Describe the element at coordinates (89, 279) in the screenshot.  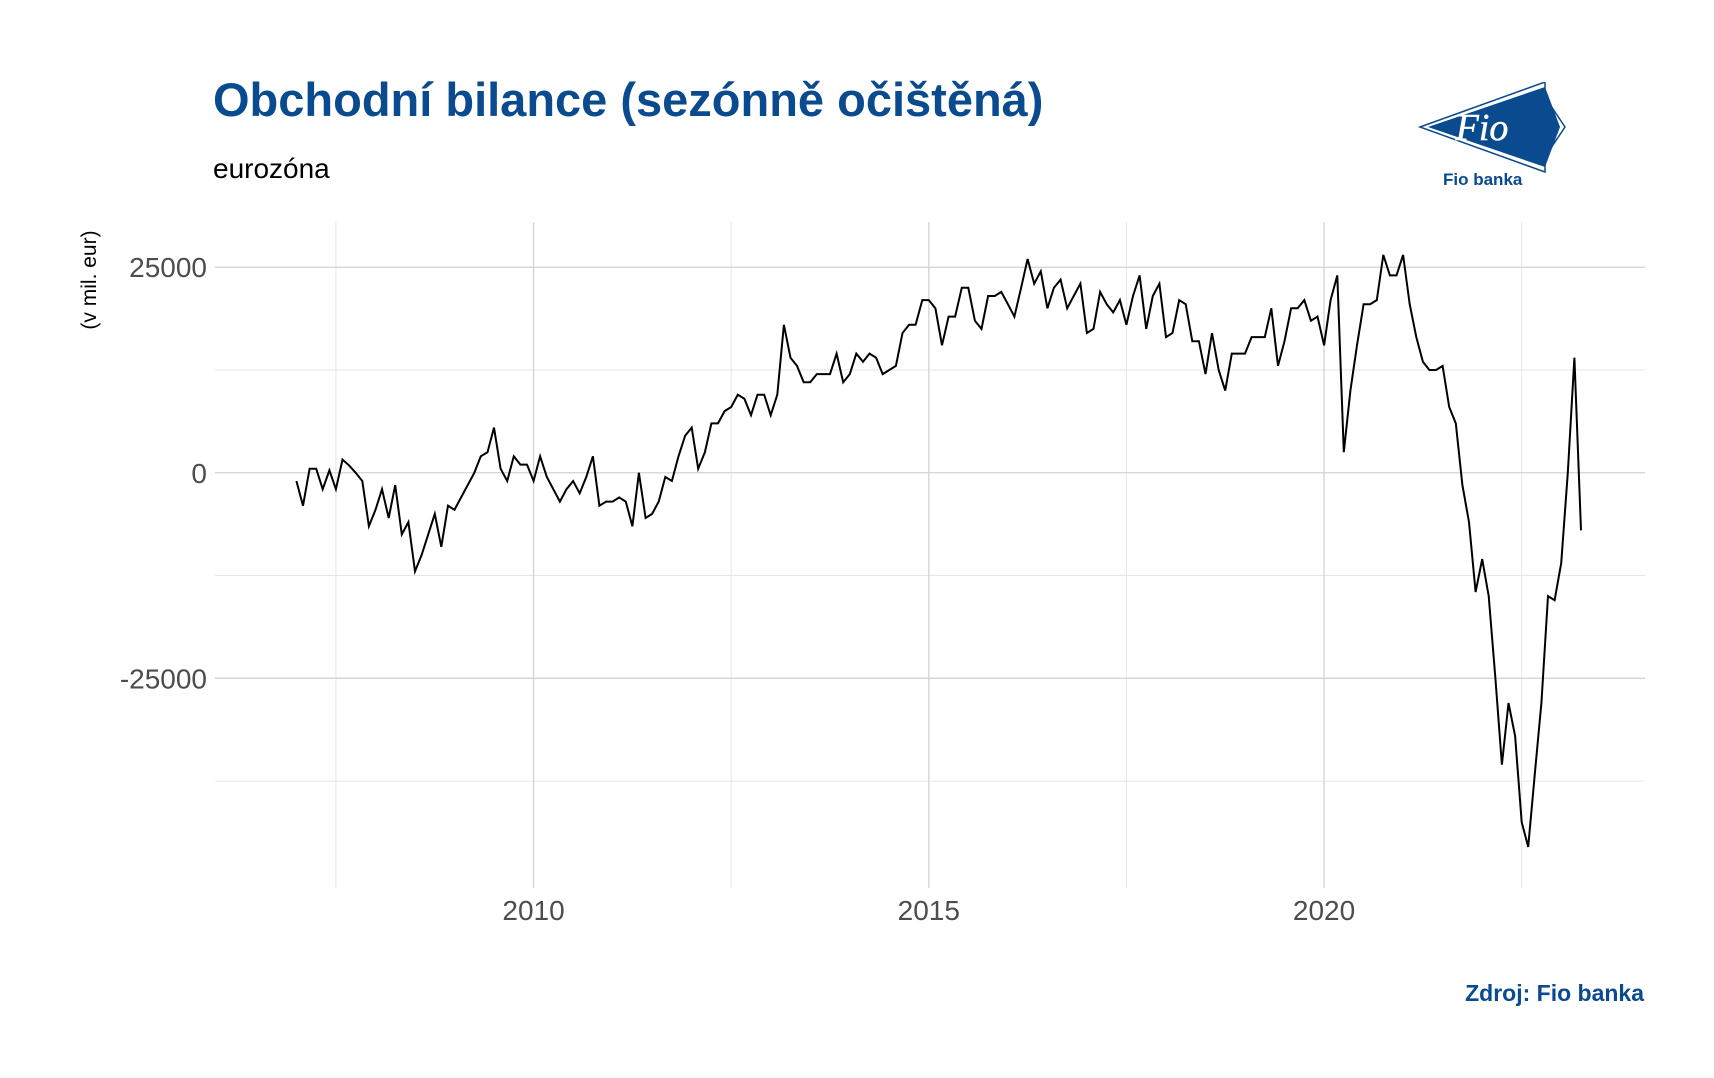
I see `y-axis-label: (v mil. eur)` at that location.